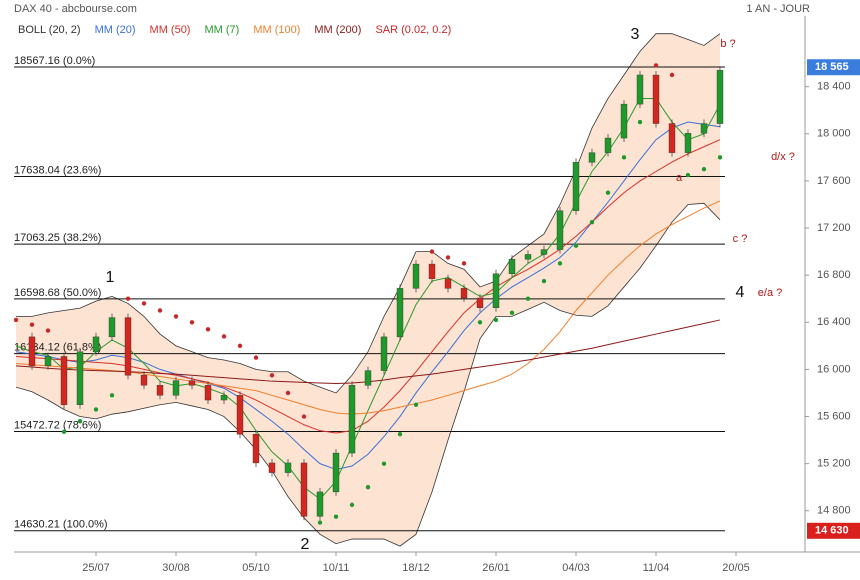 The width and height of the screenshot is (860, 580). Describe the element at coordinates (416, 568) in the screenshot. I see `x-tick-label: 18/12` at that location.